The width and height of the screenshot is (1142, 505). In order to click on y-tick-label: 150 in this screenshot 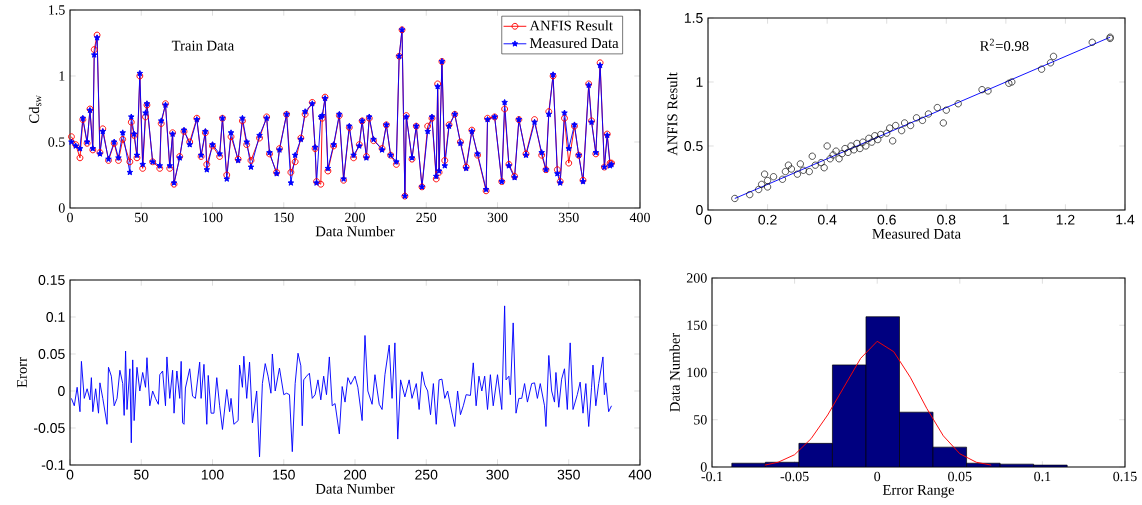, I will do `click(697, 325)`.